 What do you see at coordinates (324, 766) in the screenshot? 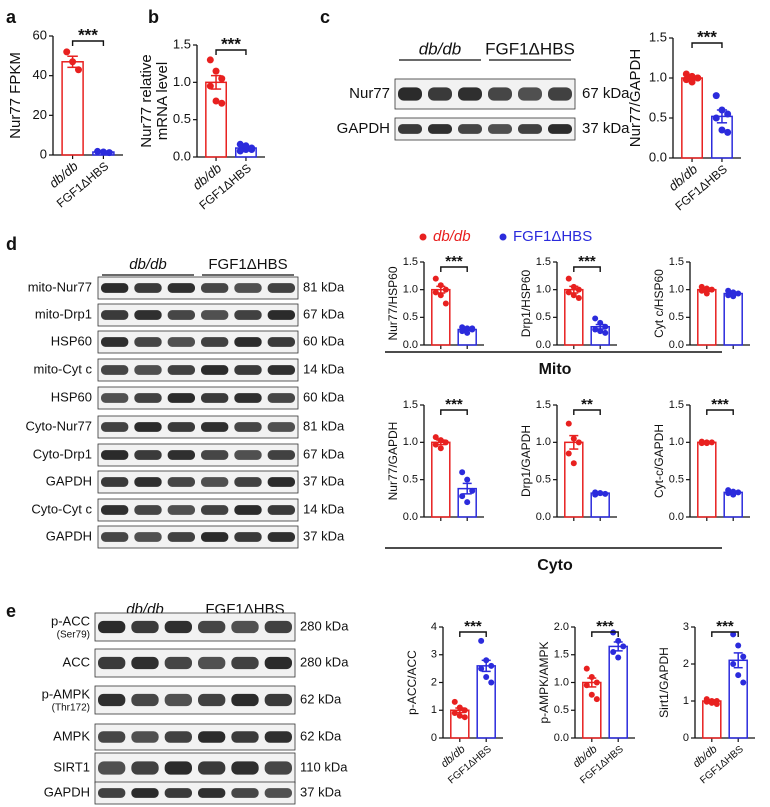
I see `blot-size-label: 110 kDa` at bounding box center [324, 766].